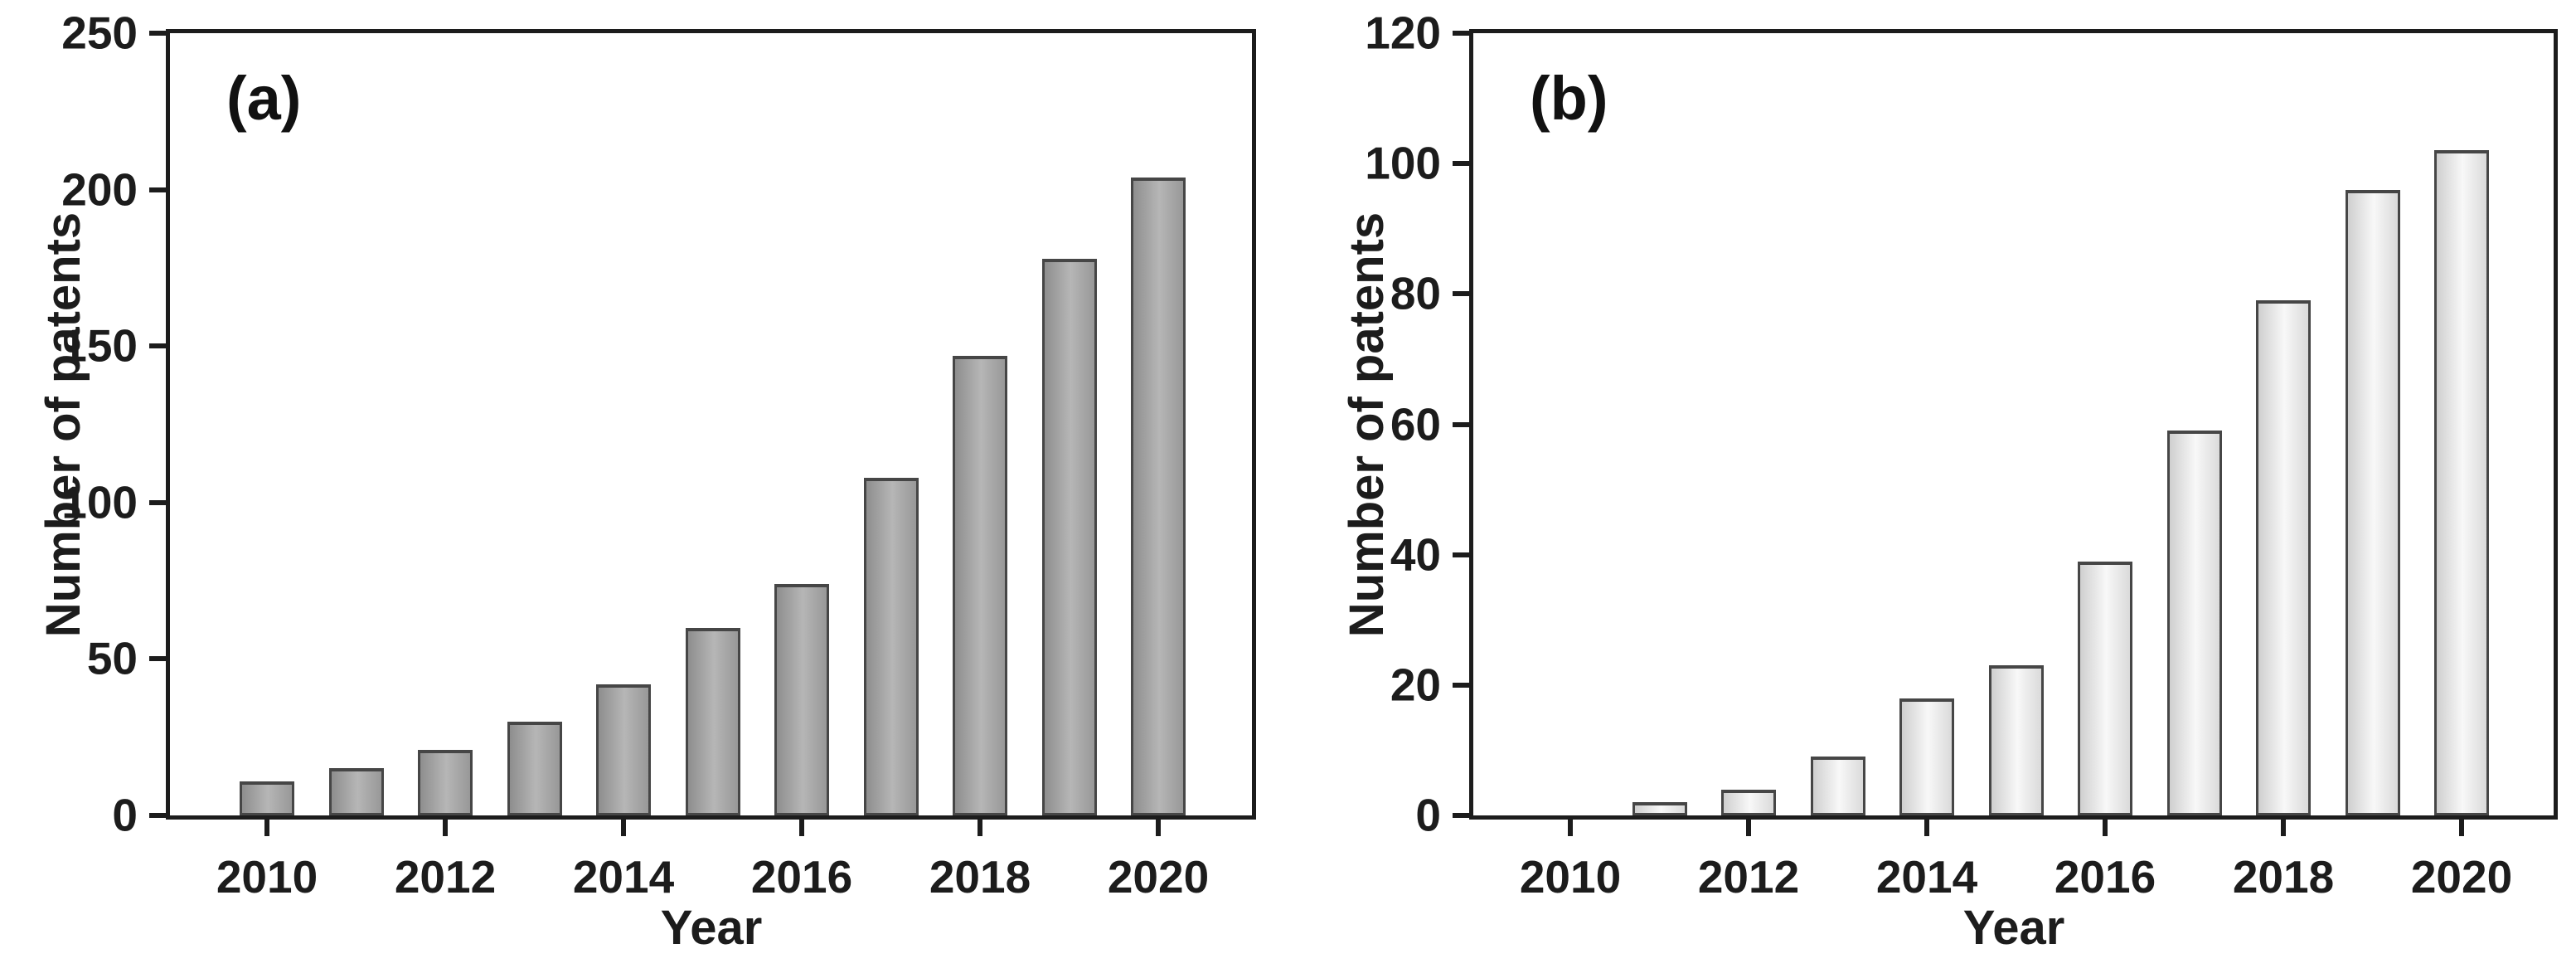 This screenshot has width=2576, height=978. I want to click on x-tick-b-2020, so click(2461, 828).